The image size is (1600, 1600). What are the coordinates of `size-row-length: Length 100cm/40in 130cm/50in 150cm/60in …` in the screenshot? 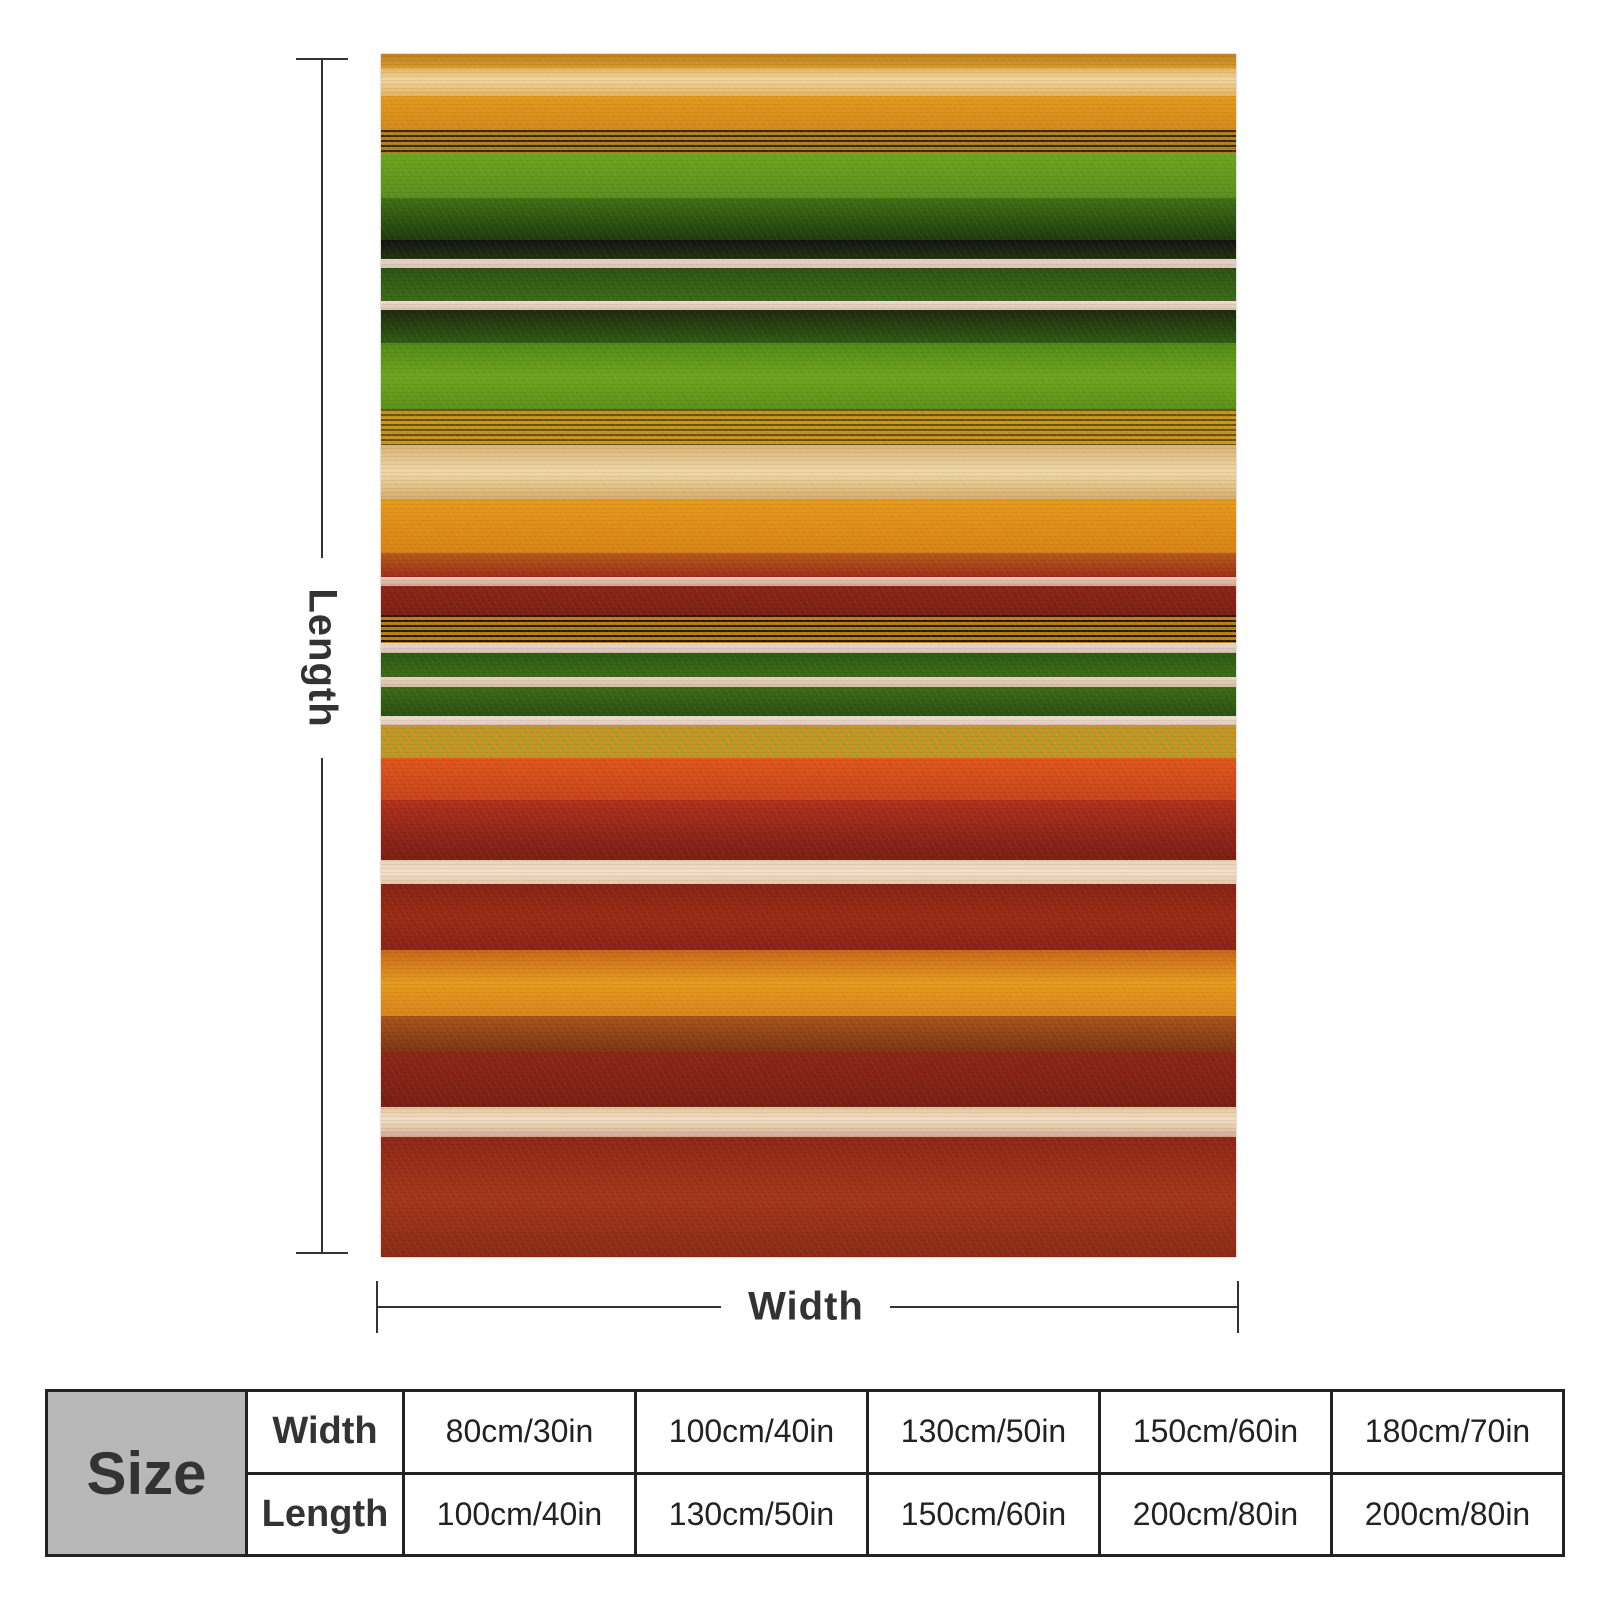 It's located at (806, 1514).